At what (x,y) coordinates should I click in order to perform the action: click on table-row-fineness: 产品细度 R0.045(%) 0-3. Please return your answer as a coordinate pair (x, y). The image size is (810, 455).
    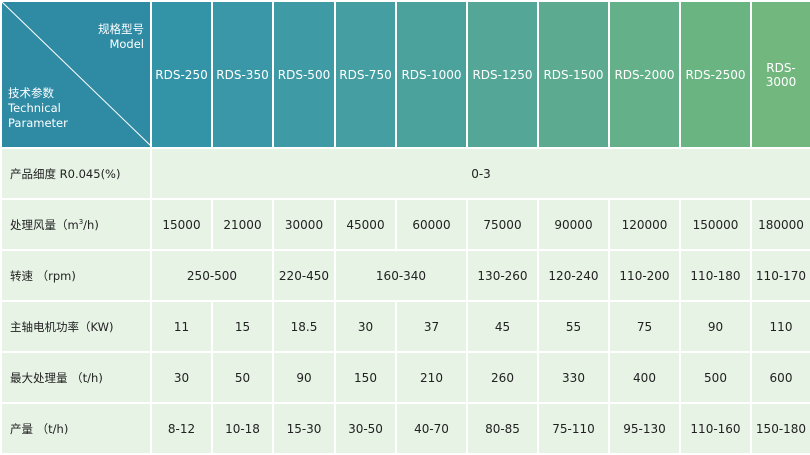
    Looking at the image, I should click on (405, 173).